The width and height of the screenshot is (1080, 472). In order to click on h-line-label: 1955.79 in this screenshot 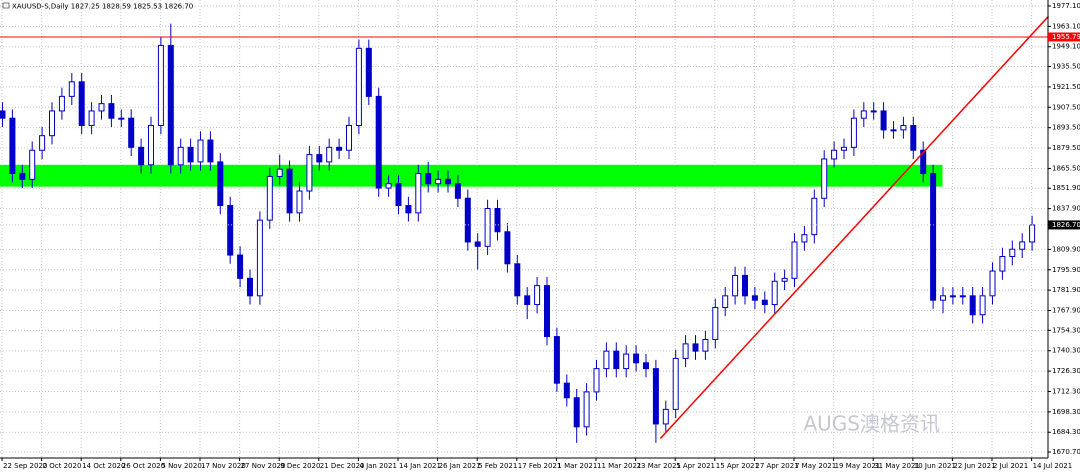, I will do `click(1066, 37)`.